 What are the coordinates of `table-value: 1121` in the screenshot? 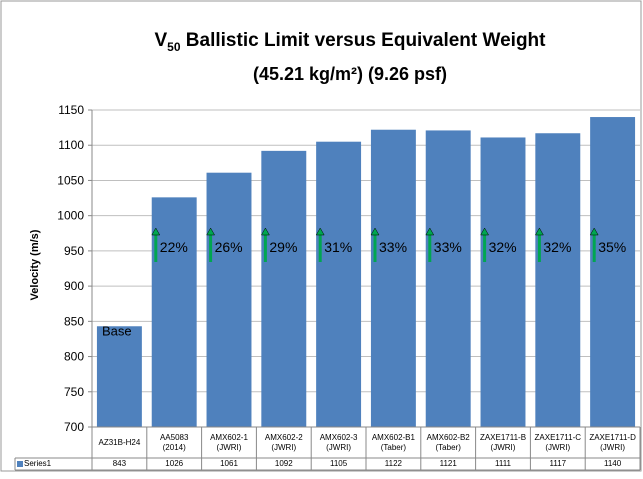 It's located at (448, 463).